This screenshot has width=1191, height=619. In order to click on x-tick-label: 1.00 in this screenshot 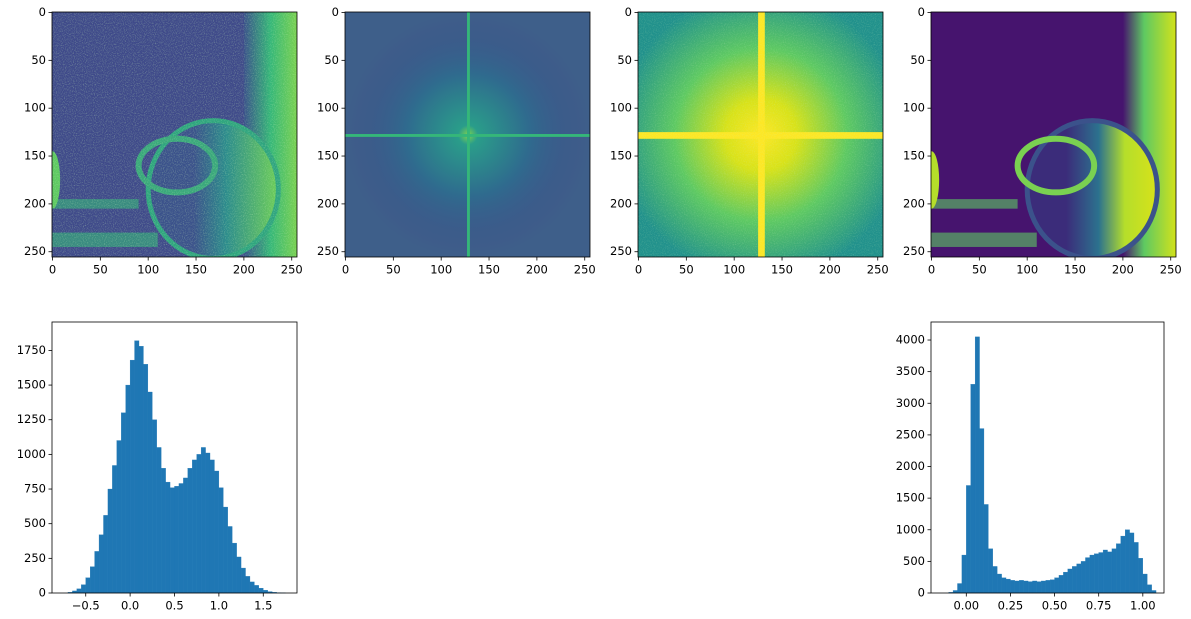, I will do `click(1143, 606)`.